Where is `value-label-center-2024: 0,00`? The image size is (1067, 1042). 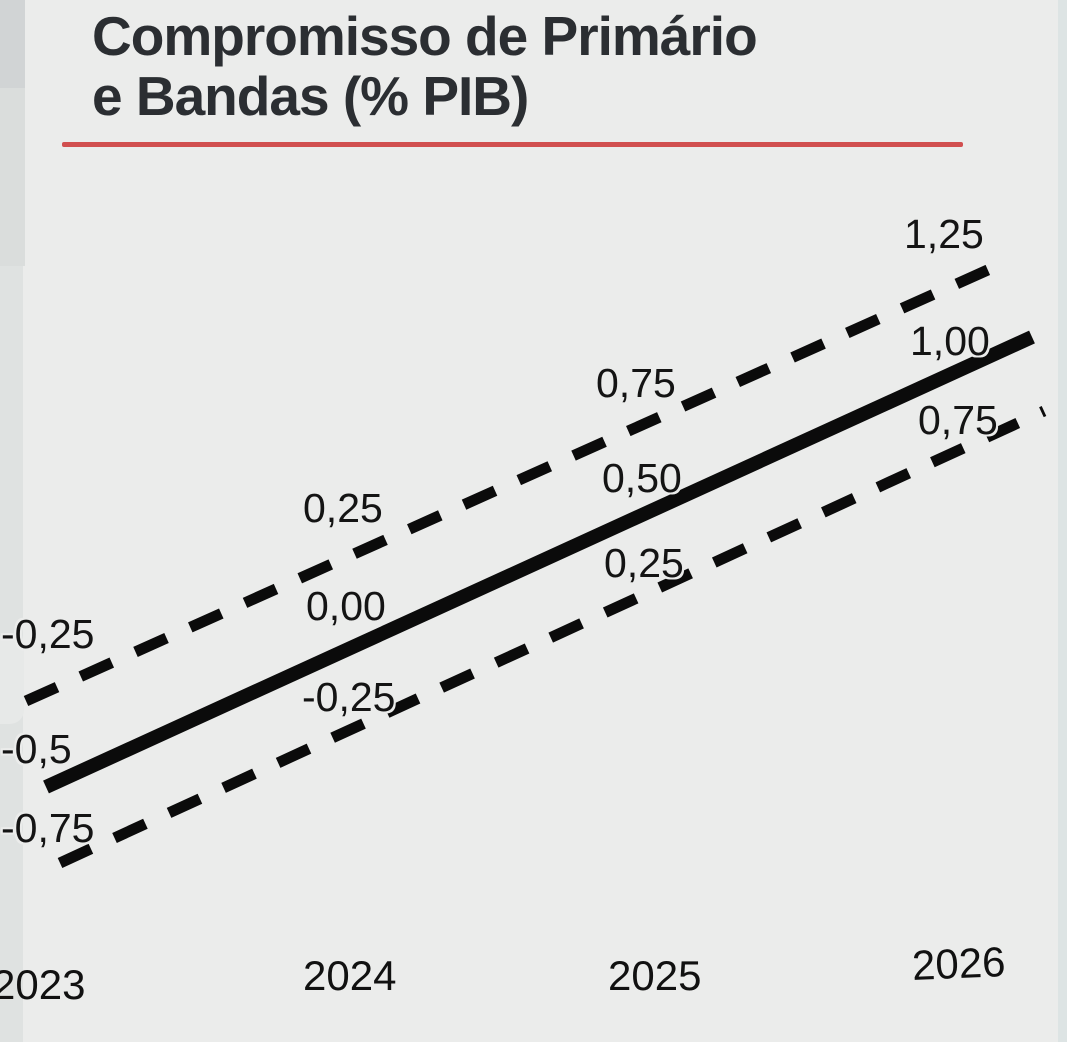 value-label-center-2024: 0,00 is located at coordinates (346, 606).